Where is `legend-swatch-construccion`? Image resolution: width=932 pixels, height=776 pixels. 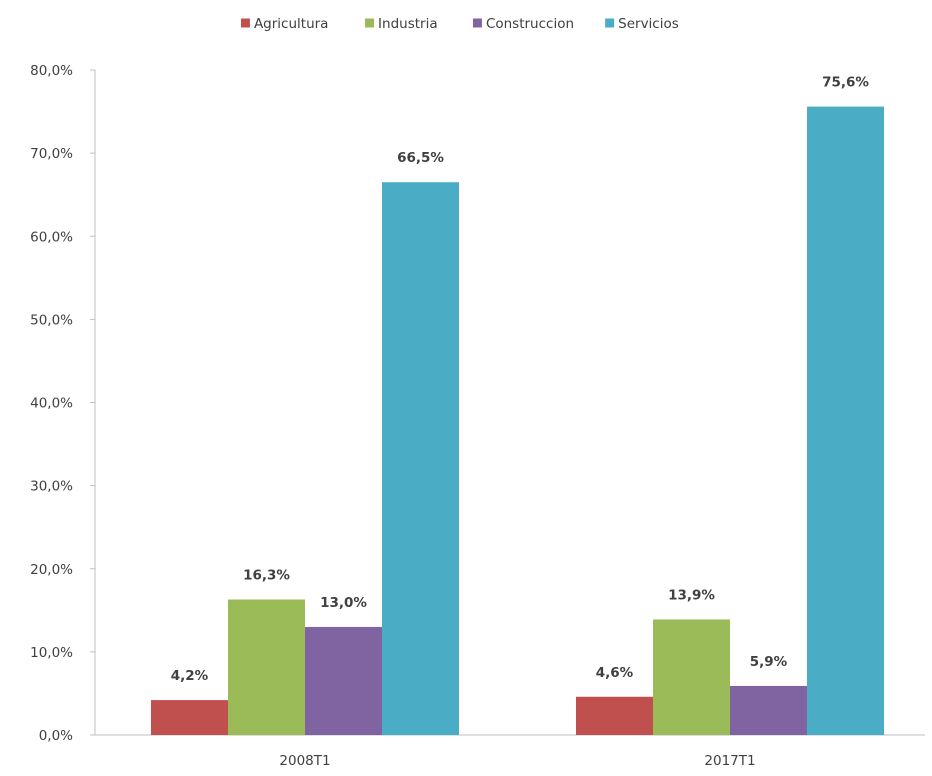 legend-swatch-construccion is located at coordinates (477, 23).